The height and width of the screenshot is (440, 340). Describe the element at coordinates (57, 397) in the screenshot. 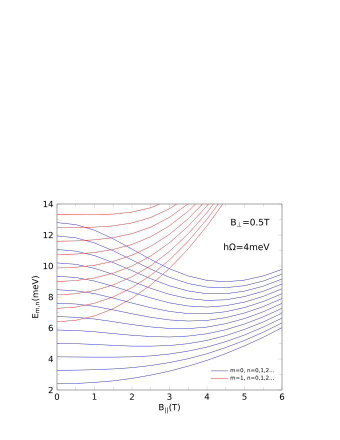

I see `x-tick-label: 0` at that location.